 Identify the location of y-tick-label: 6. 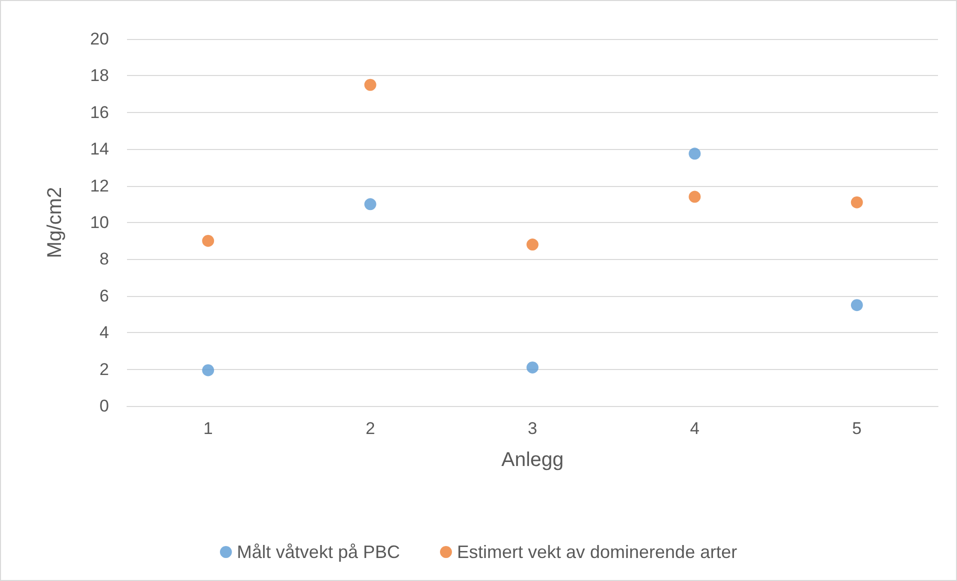
(104, 296).